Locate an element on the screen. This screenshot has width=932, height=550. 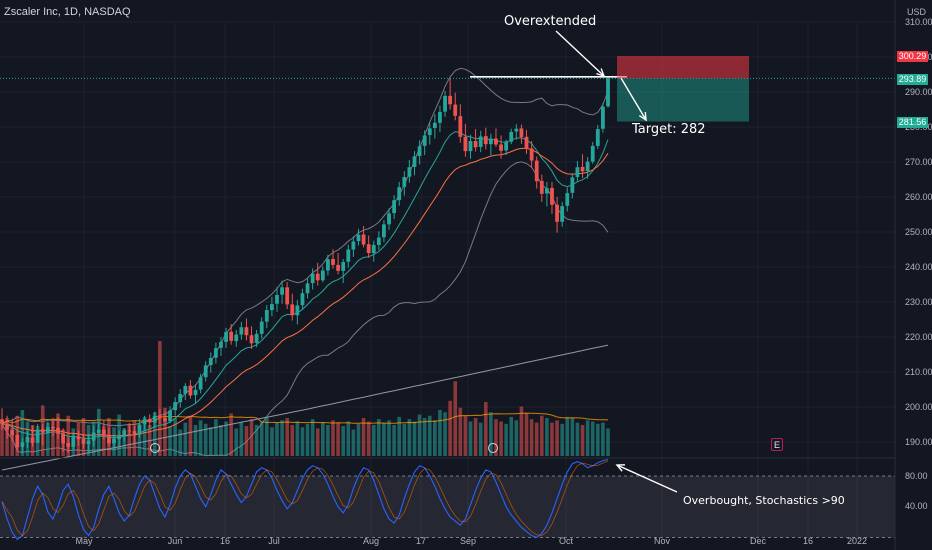
price-tag: 293.89 is located at coordinates (912, 80).